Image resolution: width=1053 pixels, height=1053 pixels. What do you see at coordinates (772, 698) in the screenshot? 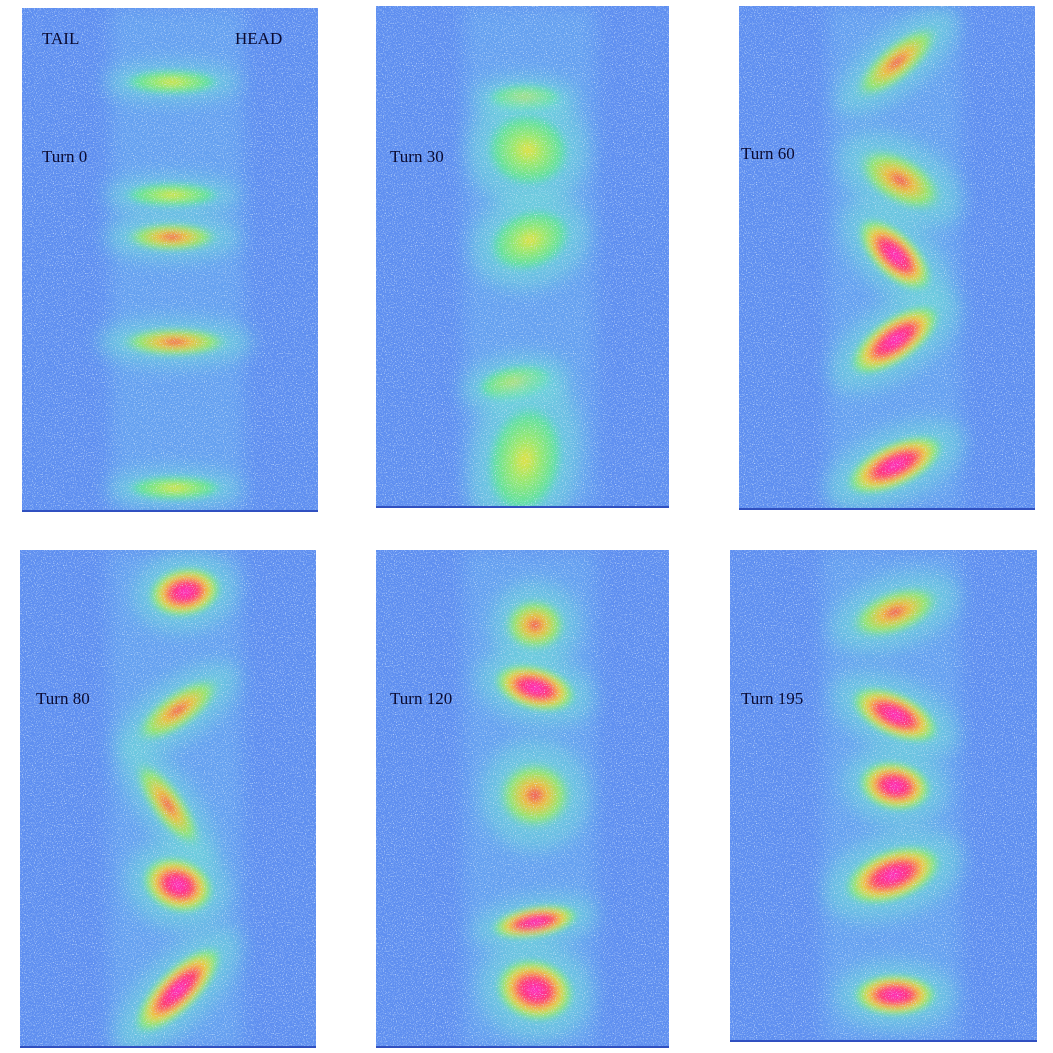
I see `panel-label: Turn 195` at bounding box center [772, 698].